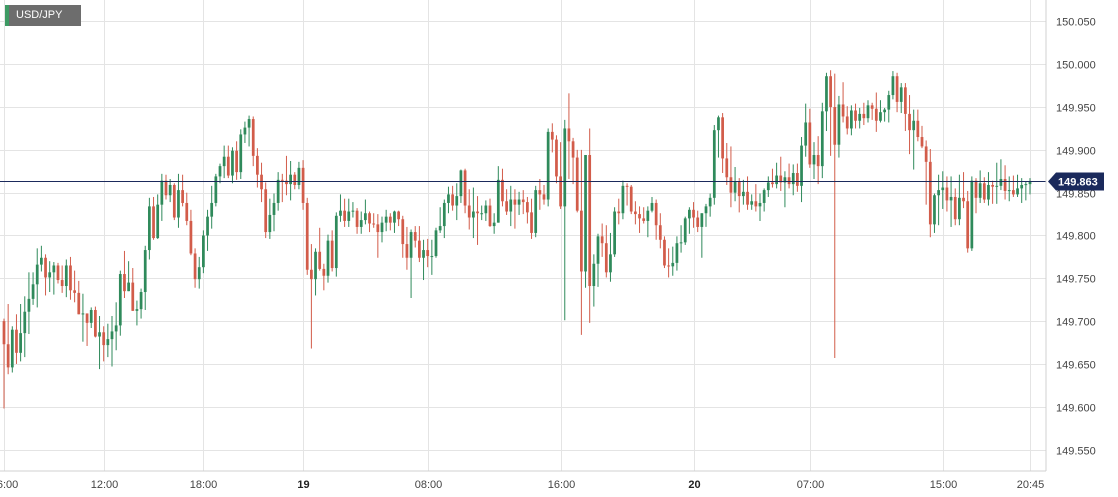  I want to click on y-tick-label: 150.000, so click(1076, 66).